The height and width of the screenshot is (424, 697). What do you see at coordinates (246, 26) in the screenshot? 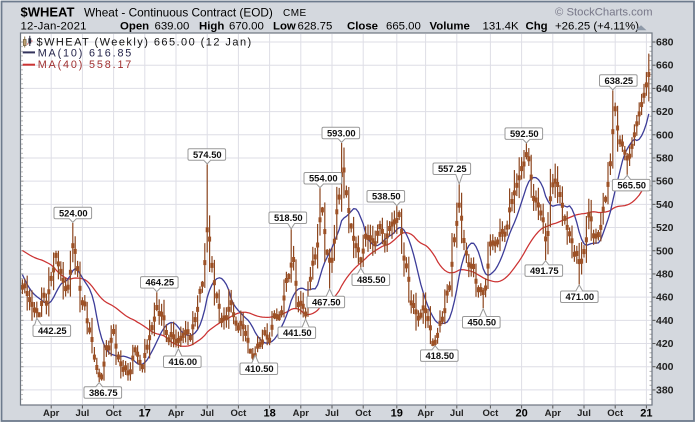
I see `svg-text: 670.00` at bounding box center [246, 26].